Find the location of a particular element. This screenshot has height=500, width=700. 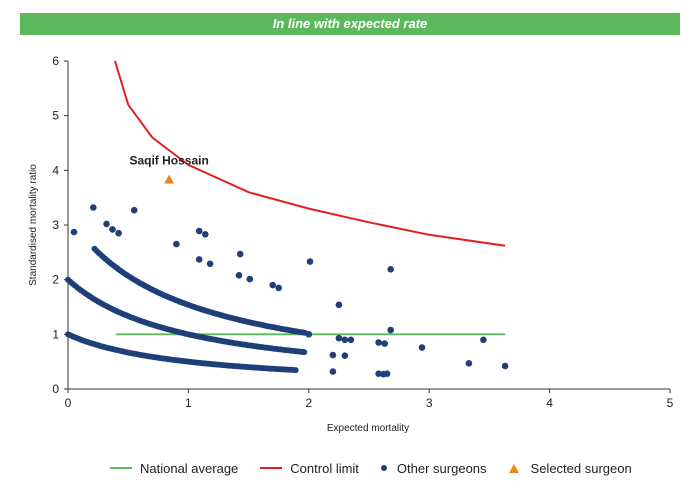

dot-swatch-icon is located at coordinates (383, 468).